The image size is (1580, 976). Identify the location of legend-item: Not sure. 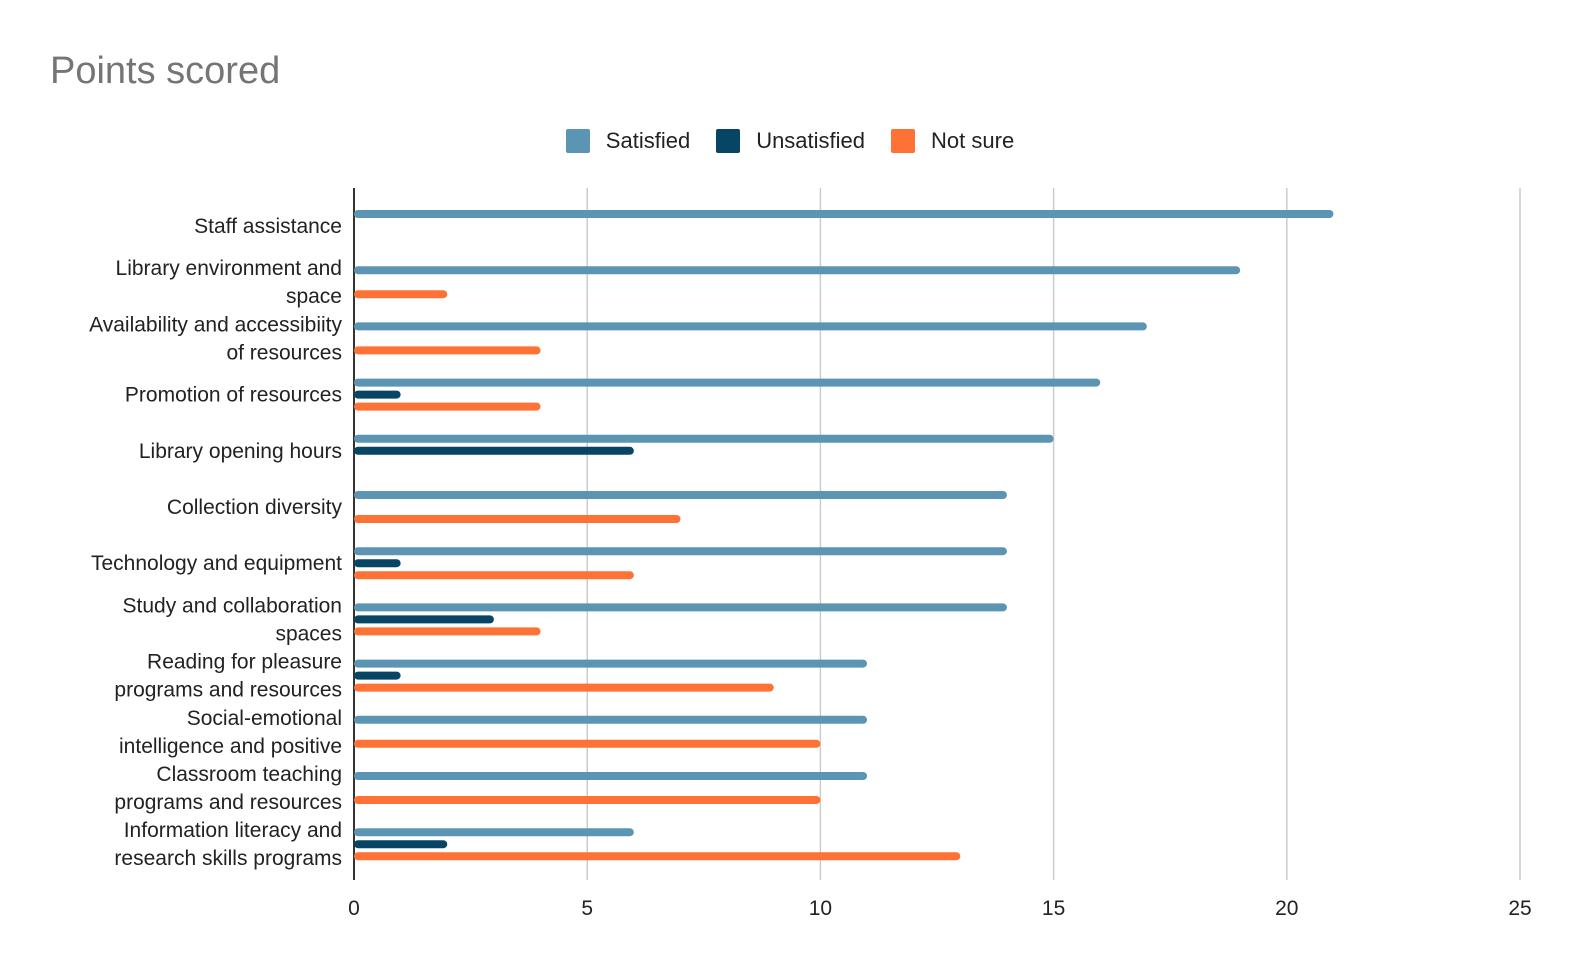
(952, 141).